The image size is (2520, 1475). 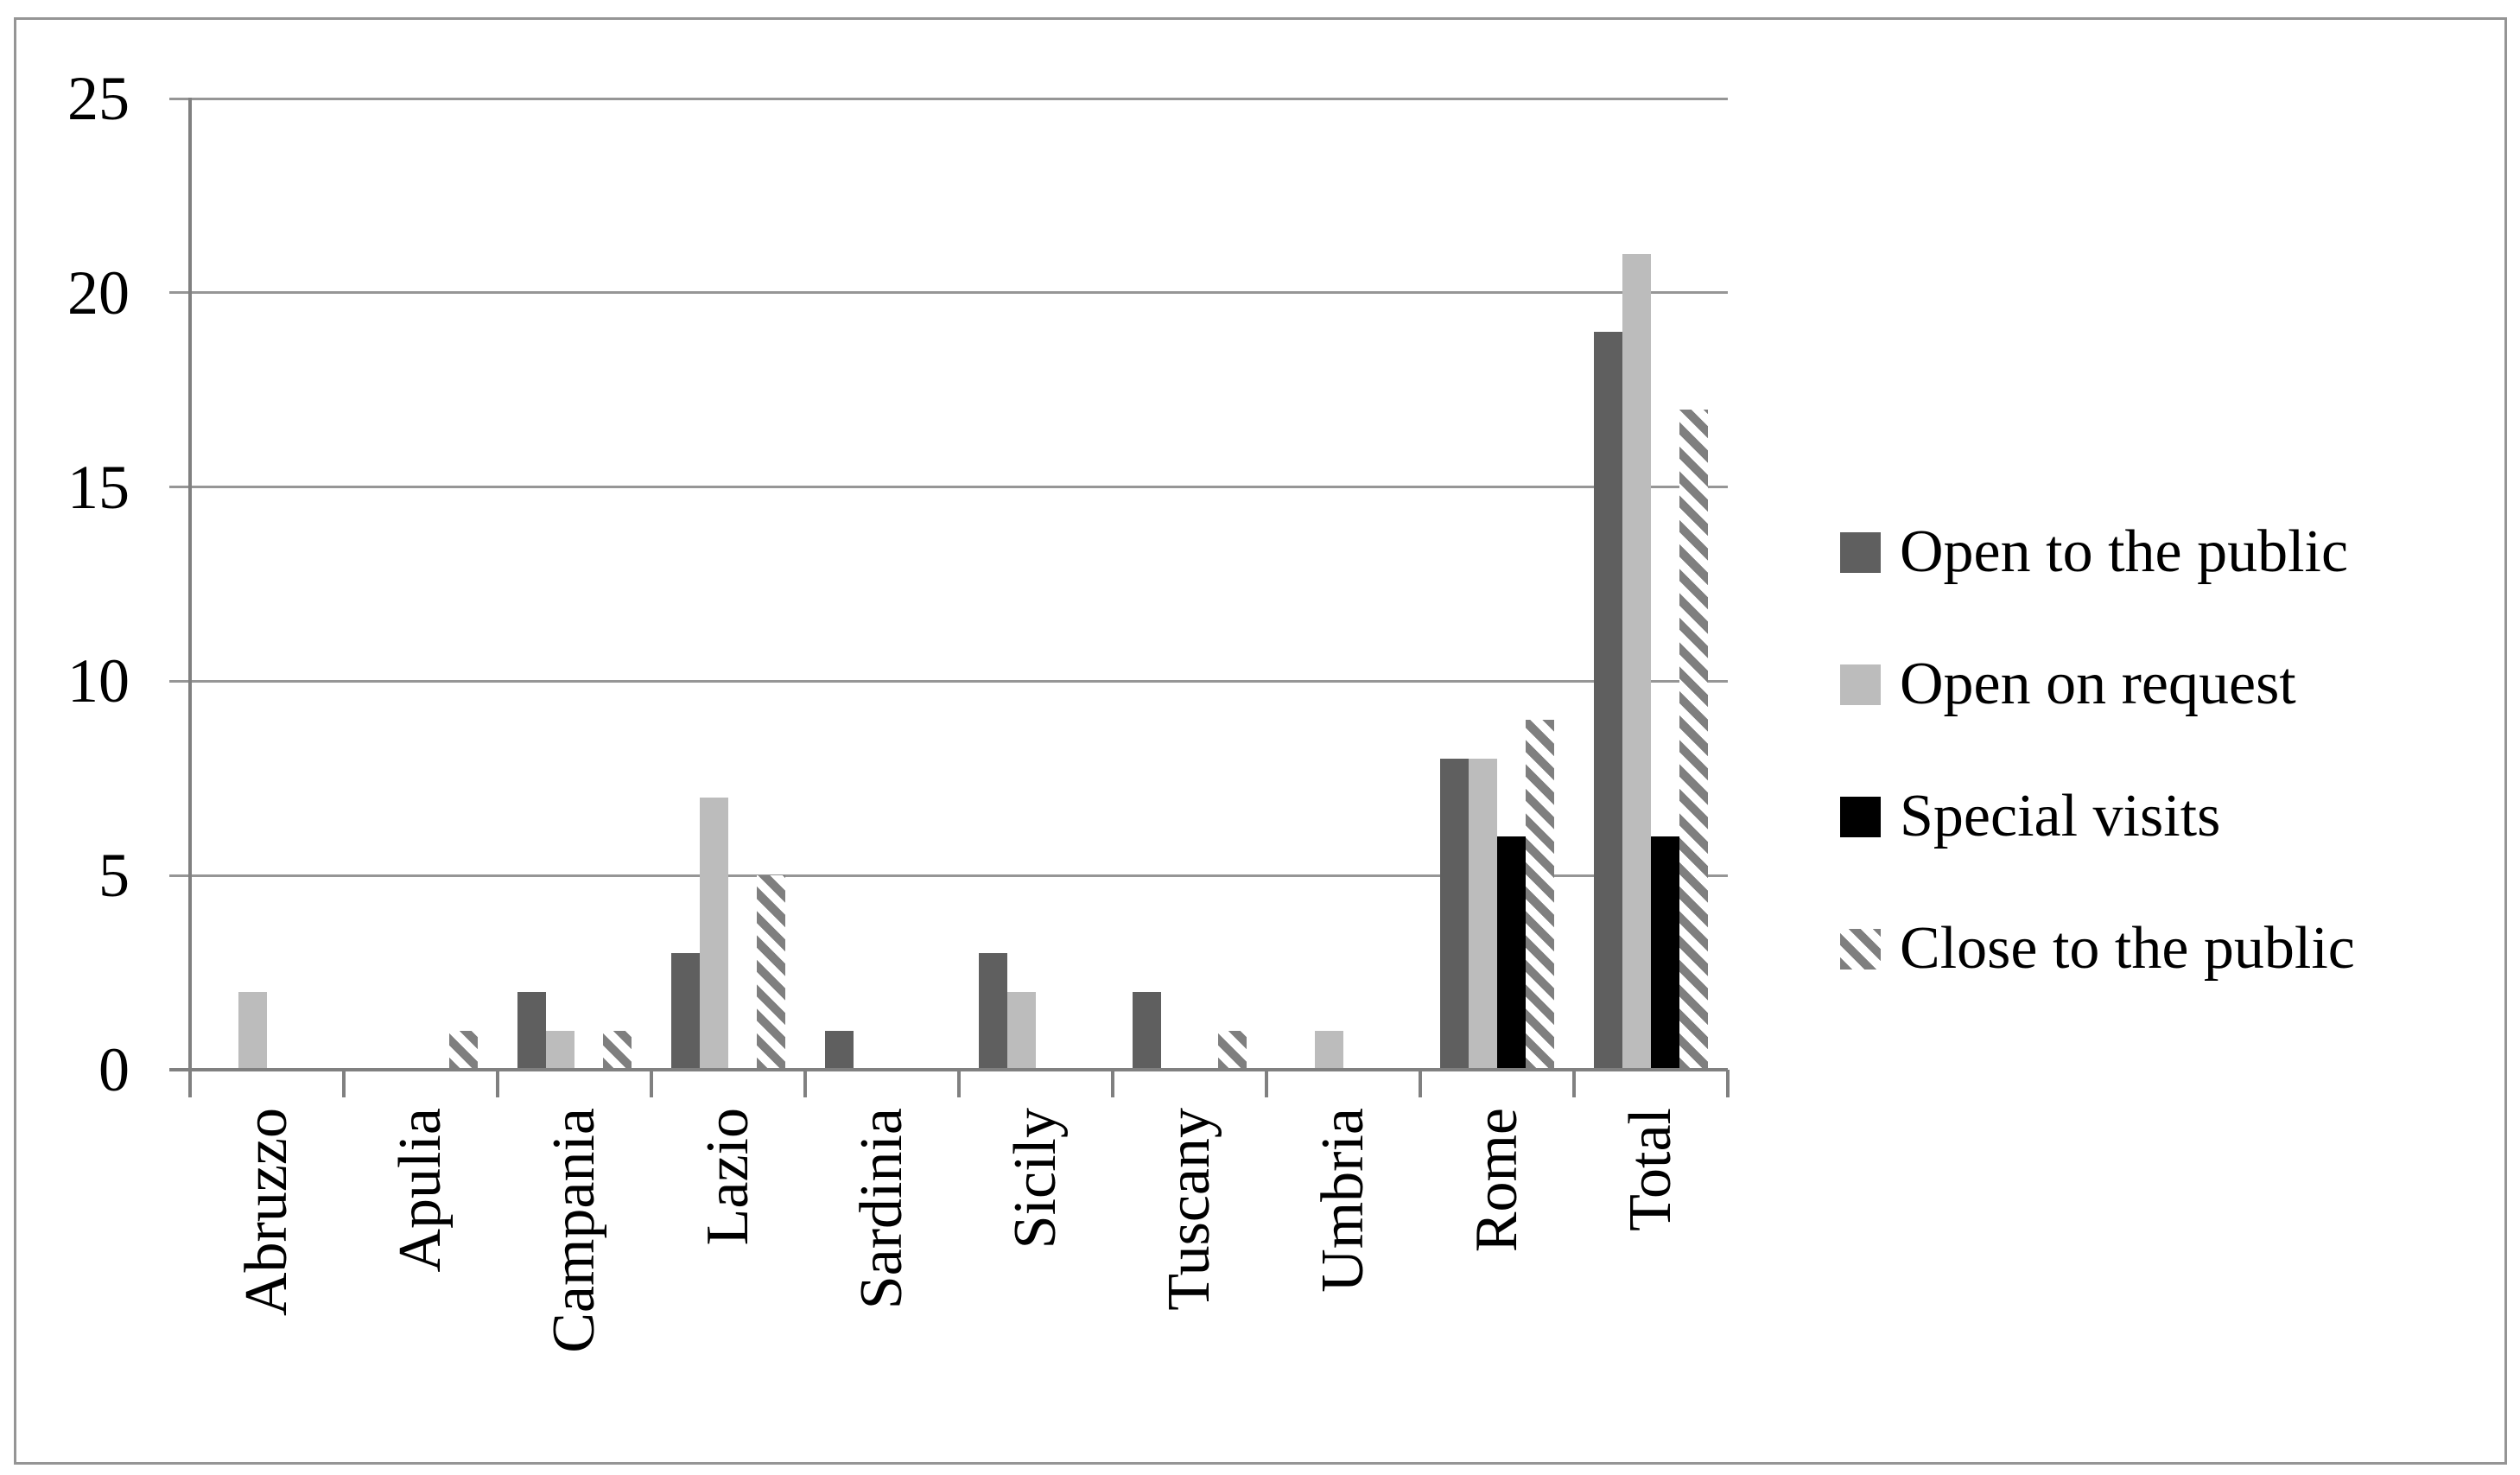 I want to click on bar-sicily-open-on-request, so click(x=1022, y=1031).